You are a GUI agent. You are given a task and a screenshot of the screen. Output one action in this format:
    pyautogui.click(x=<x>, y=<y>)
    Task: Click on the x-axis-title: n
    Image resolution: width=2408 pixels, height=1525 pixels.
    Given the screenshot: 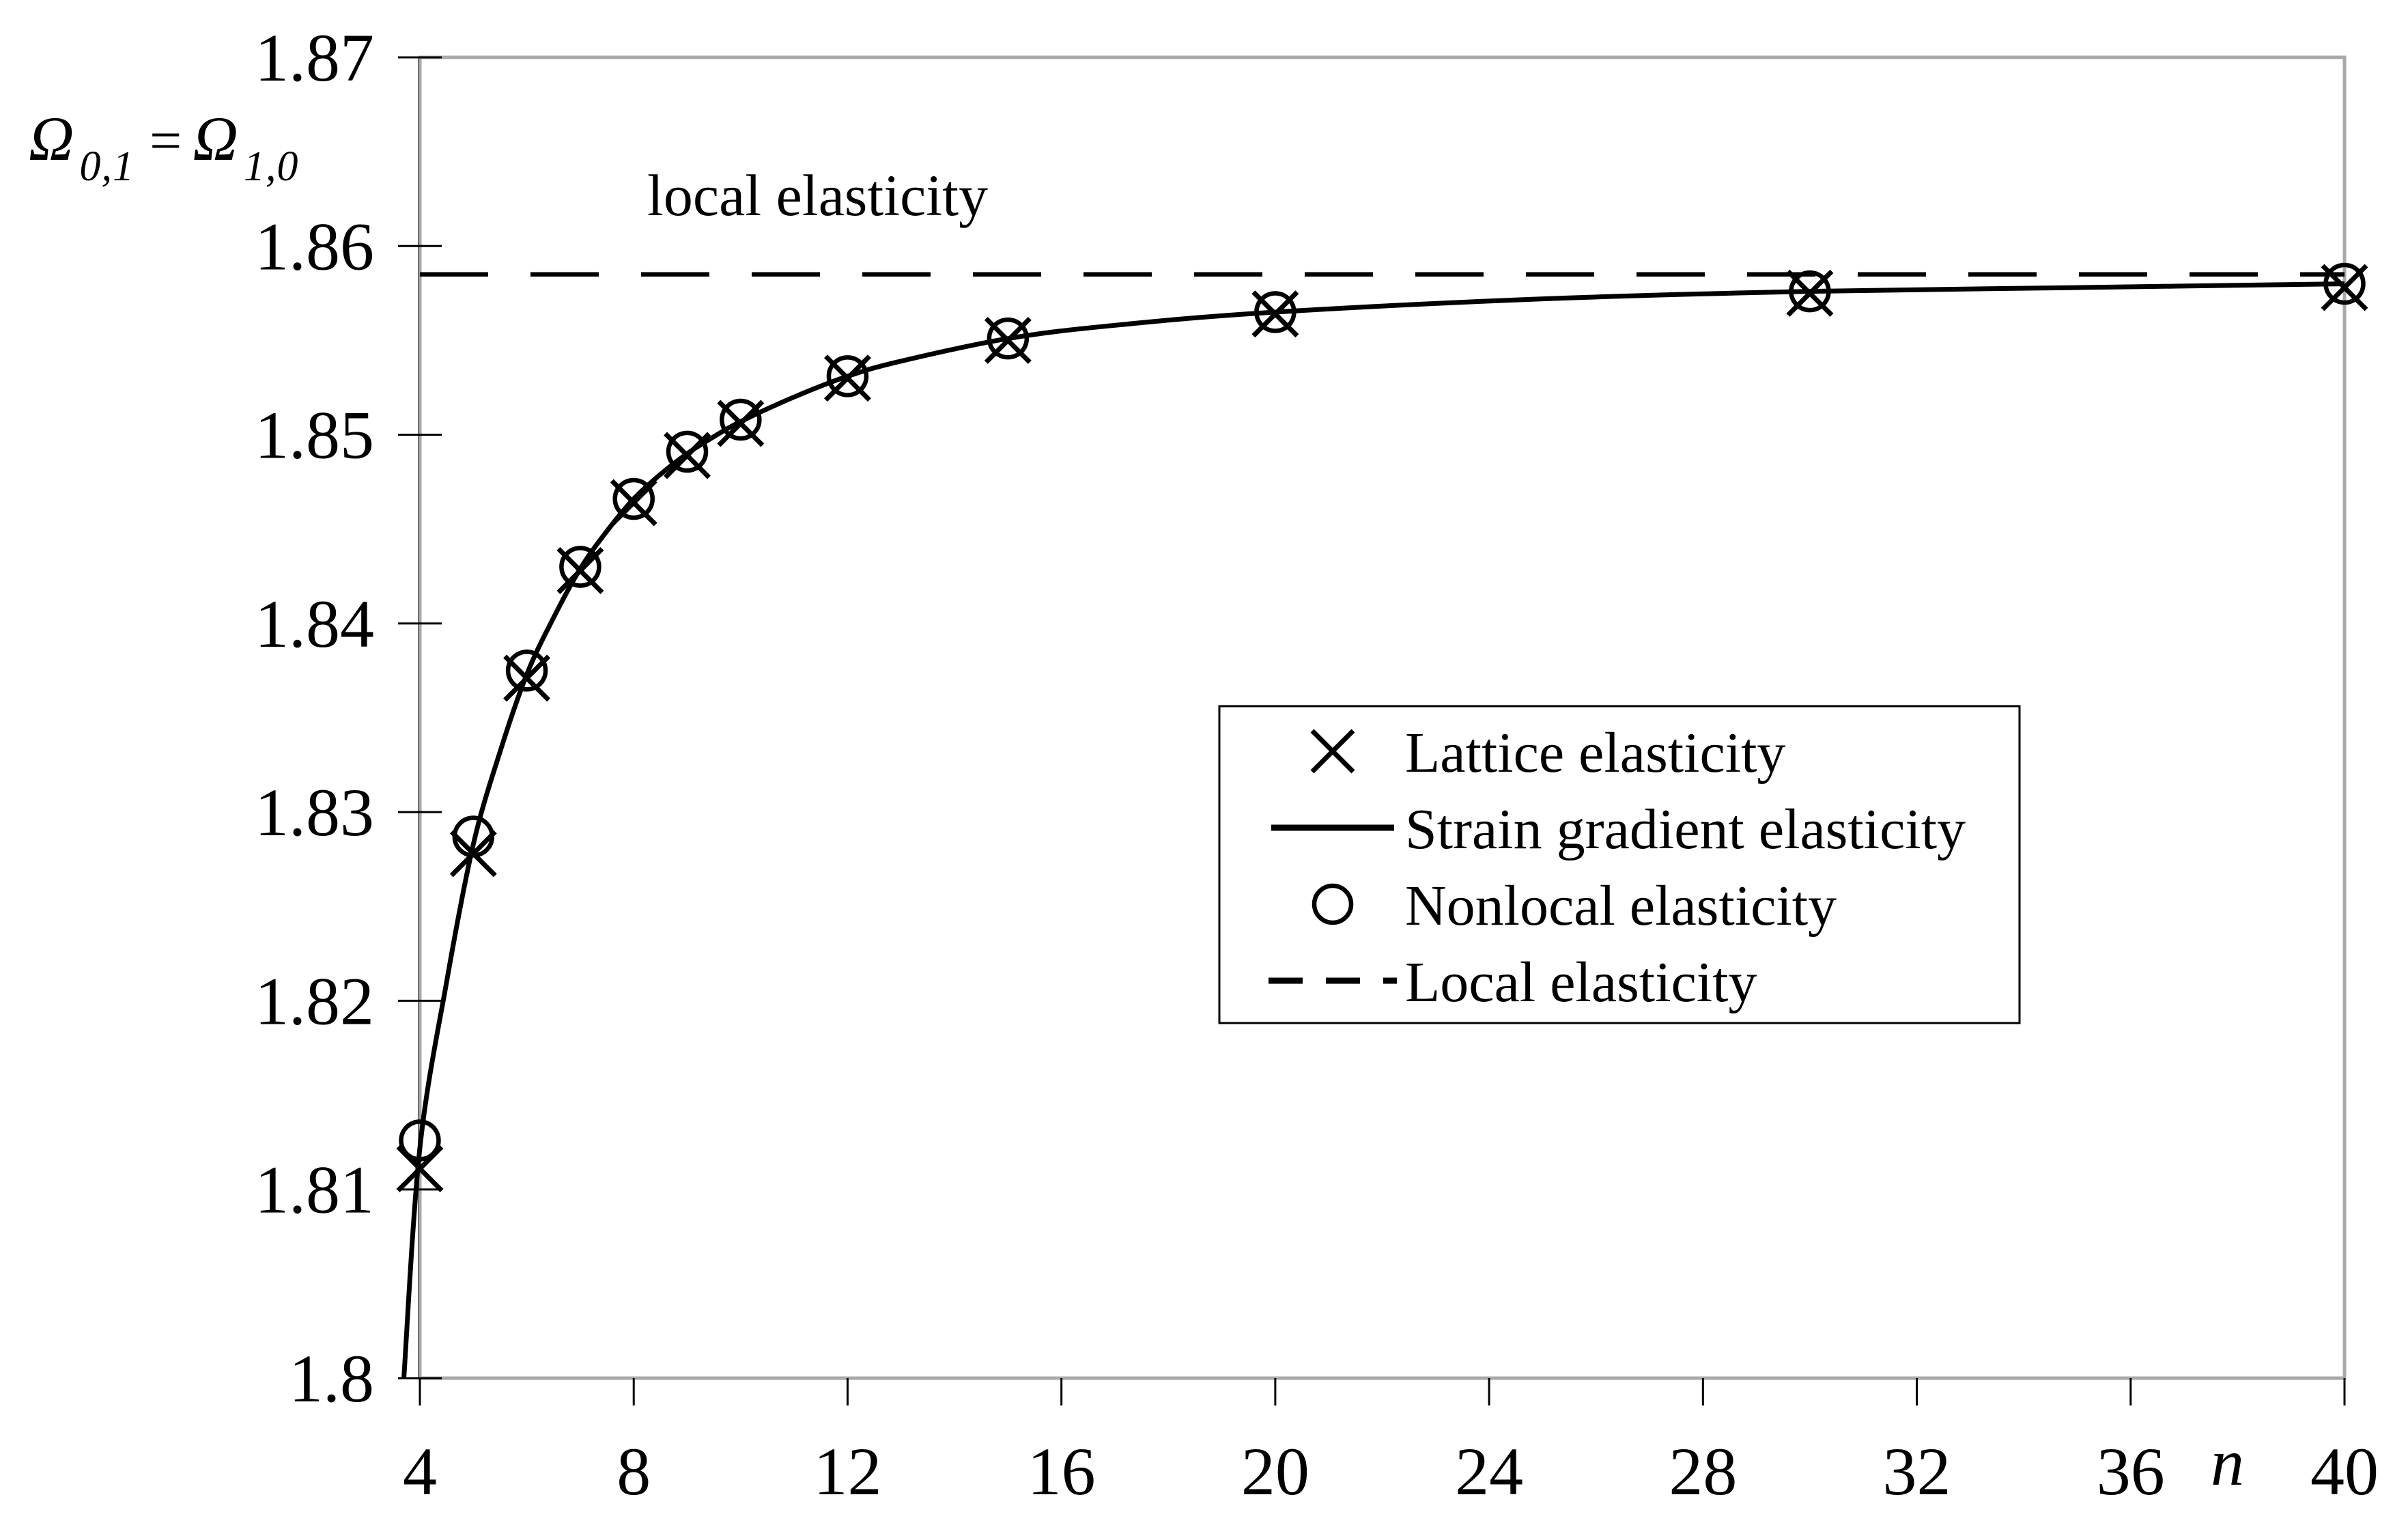 What is the action you would take?
    pyautogui.click(x=2227, y=1463)
    